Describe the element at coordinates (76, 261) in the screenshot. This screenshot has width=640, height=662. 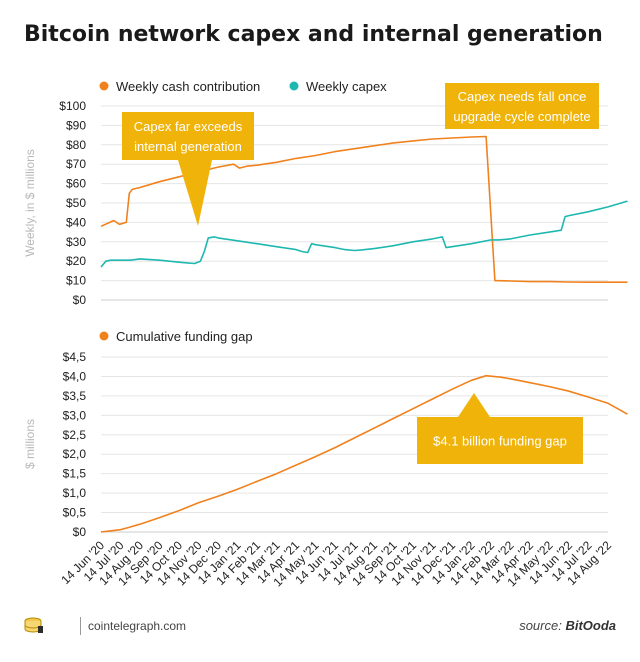
I see `y-tick-label: $20` at that location.